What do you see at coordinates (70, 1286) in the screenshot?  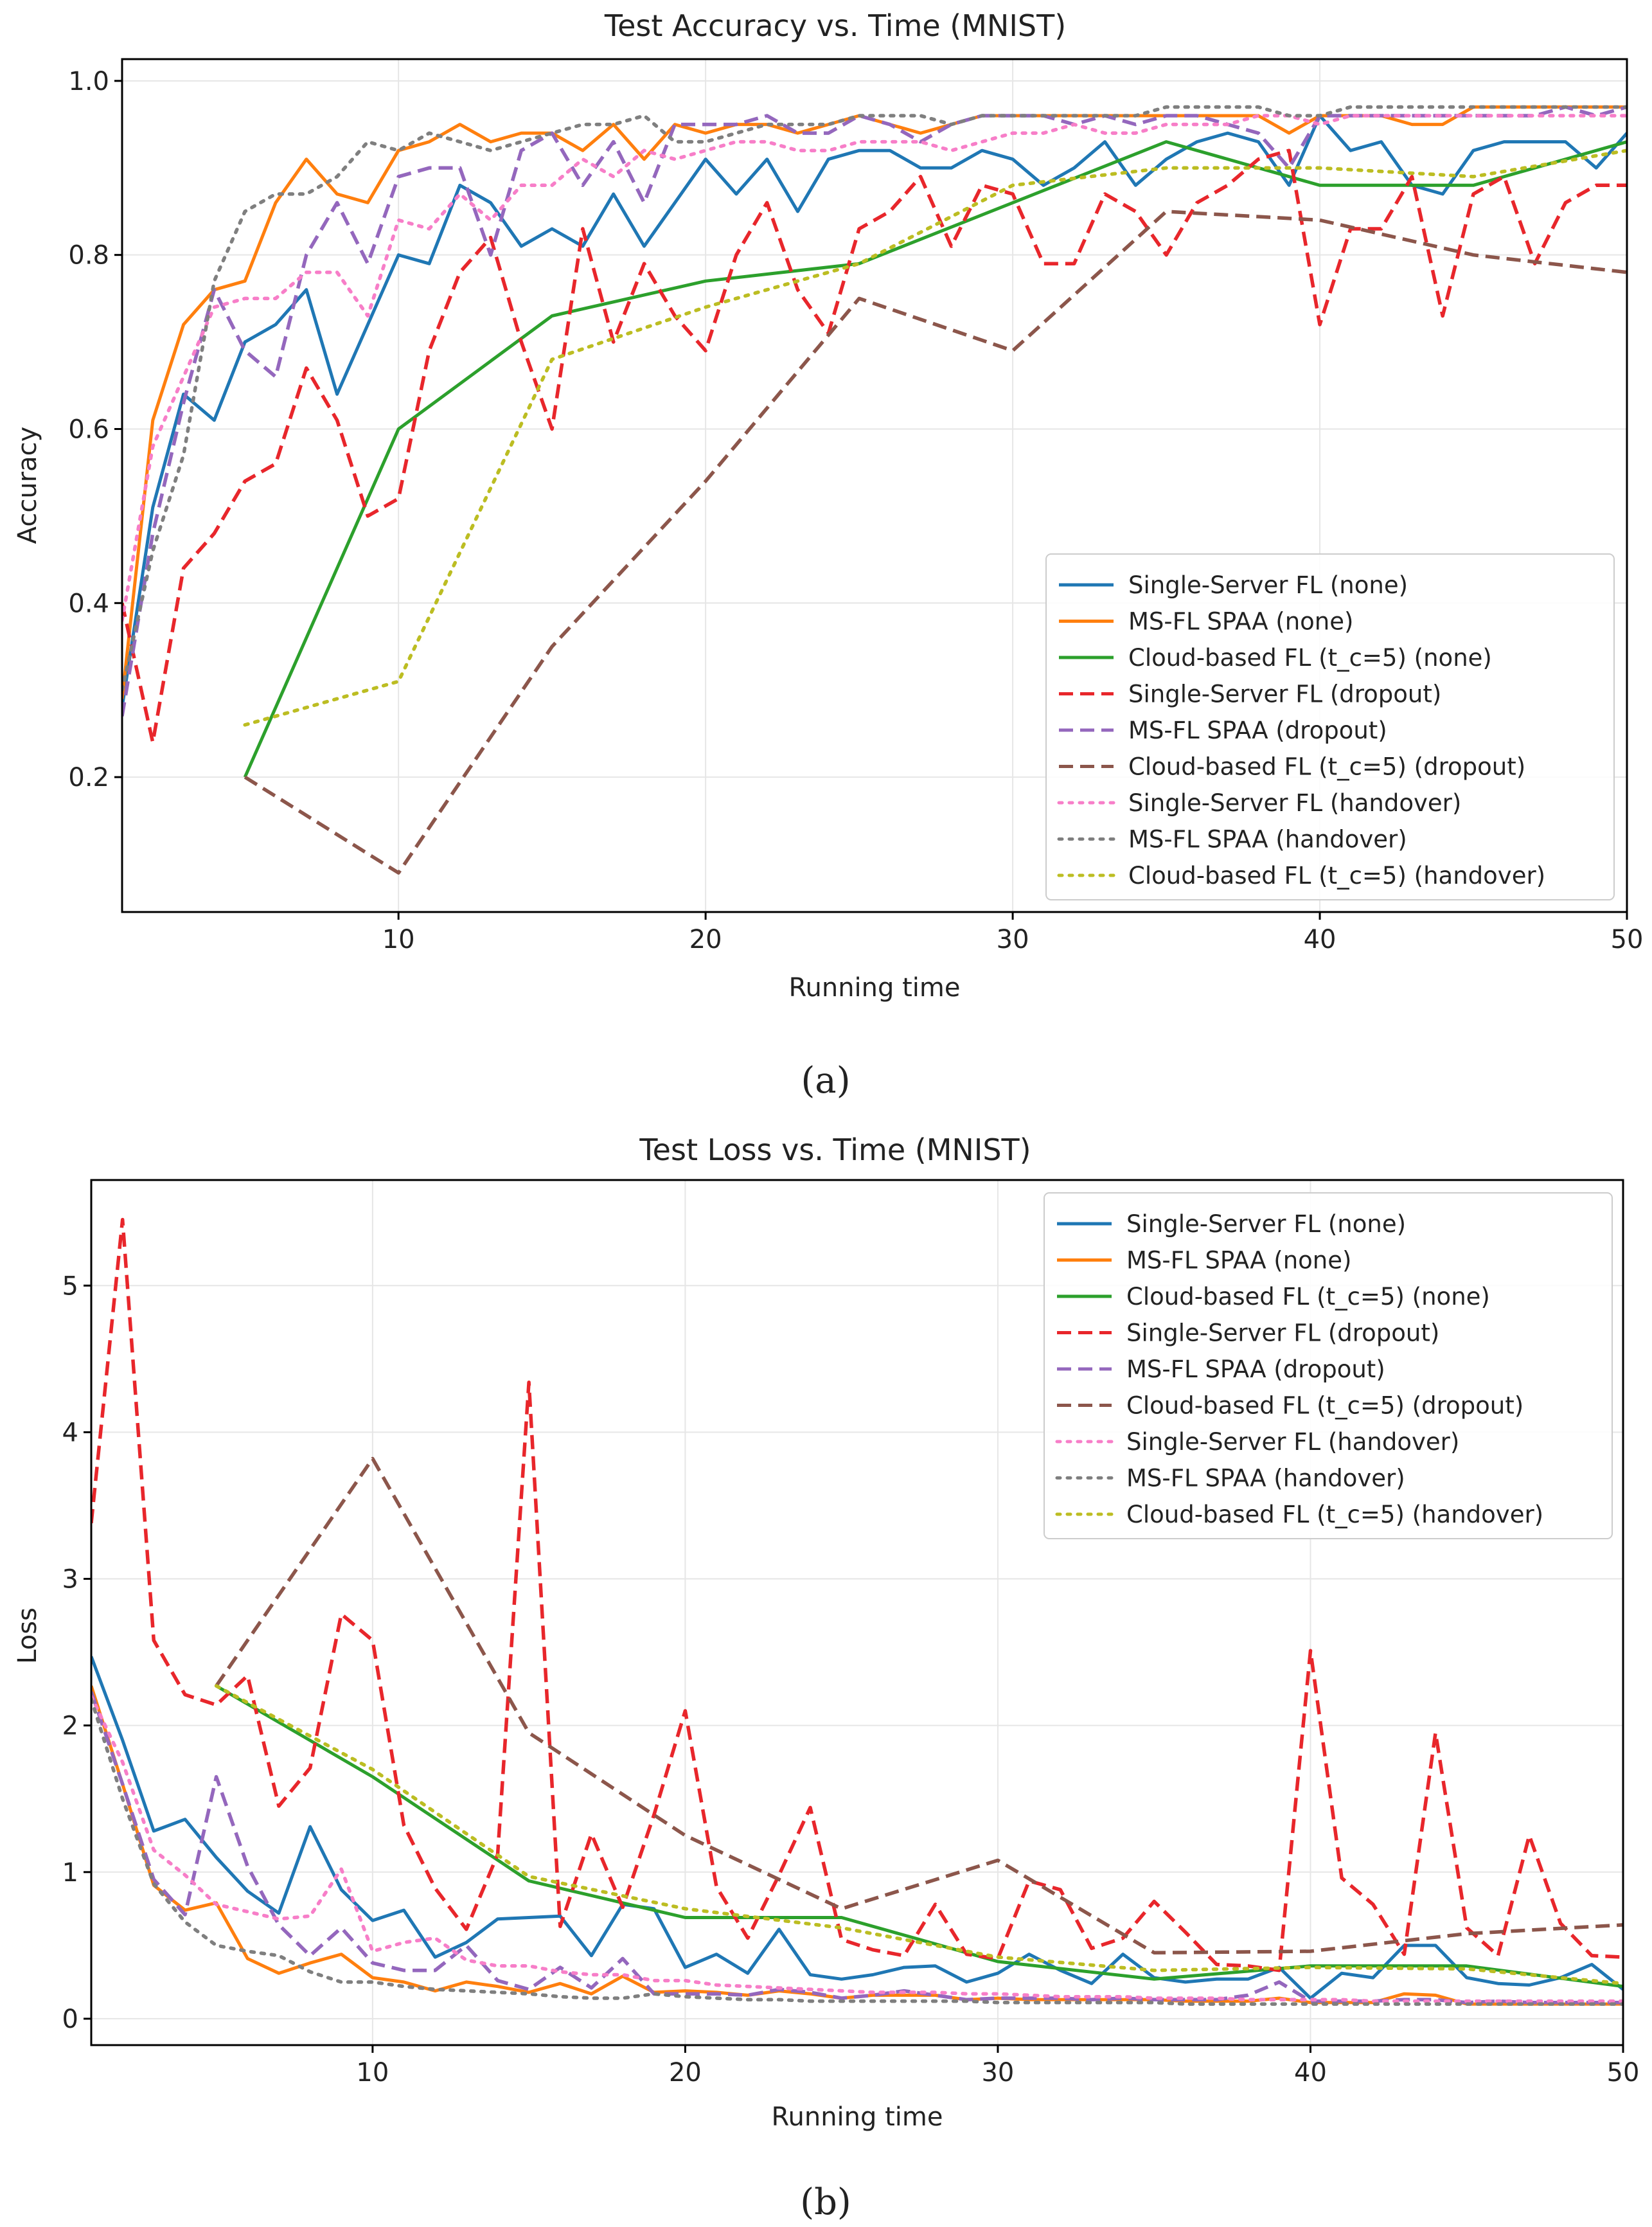 I see `y-tick-label: 5` at bounding box center [70, 1286].